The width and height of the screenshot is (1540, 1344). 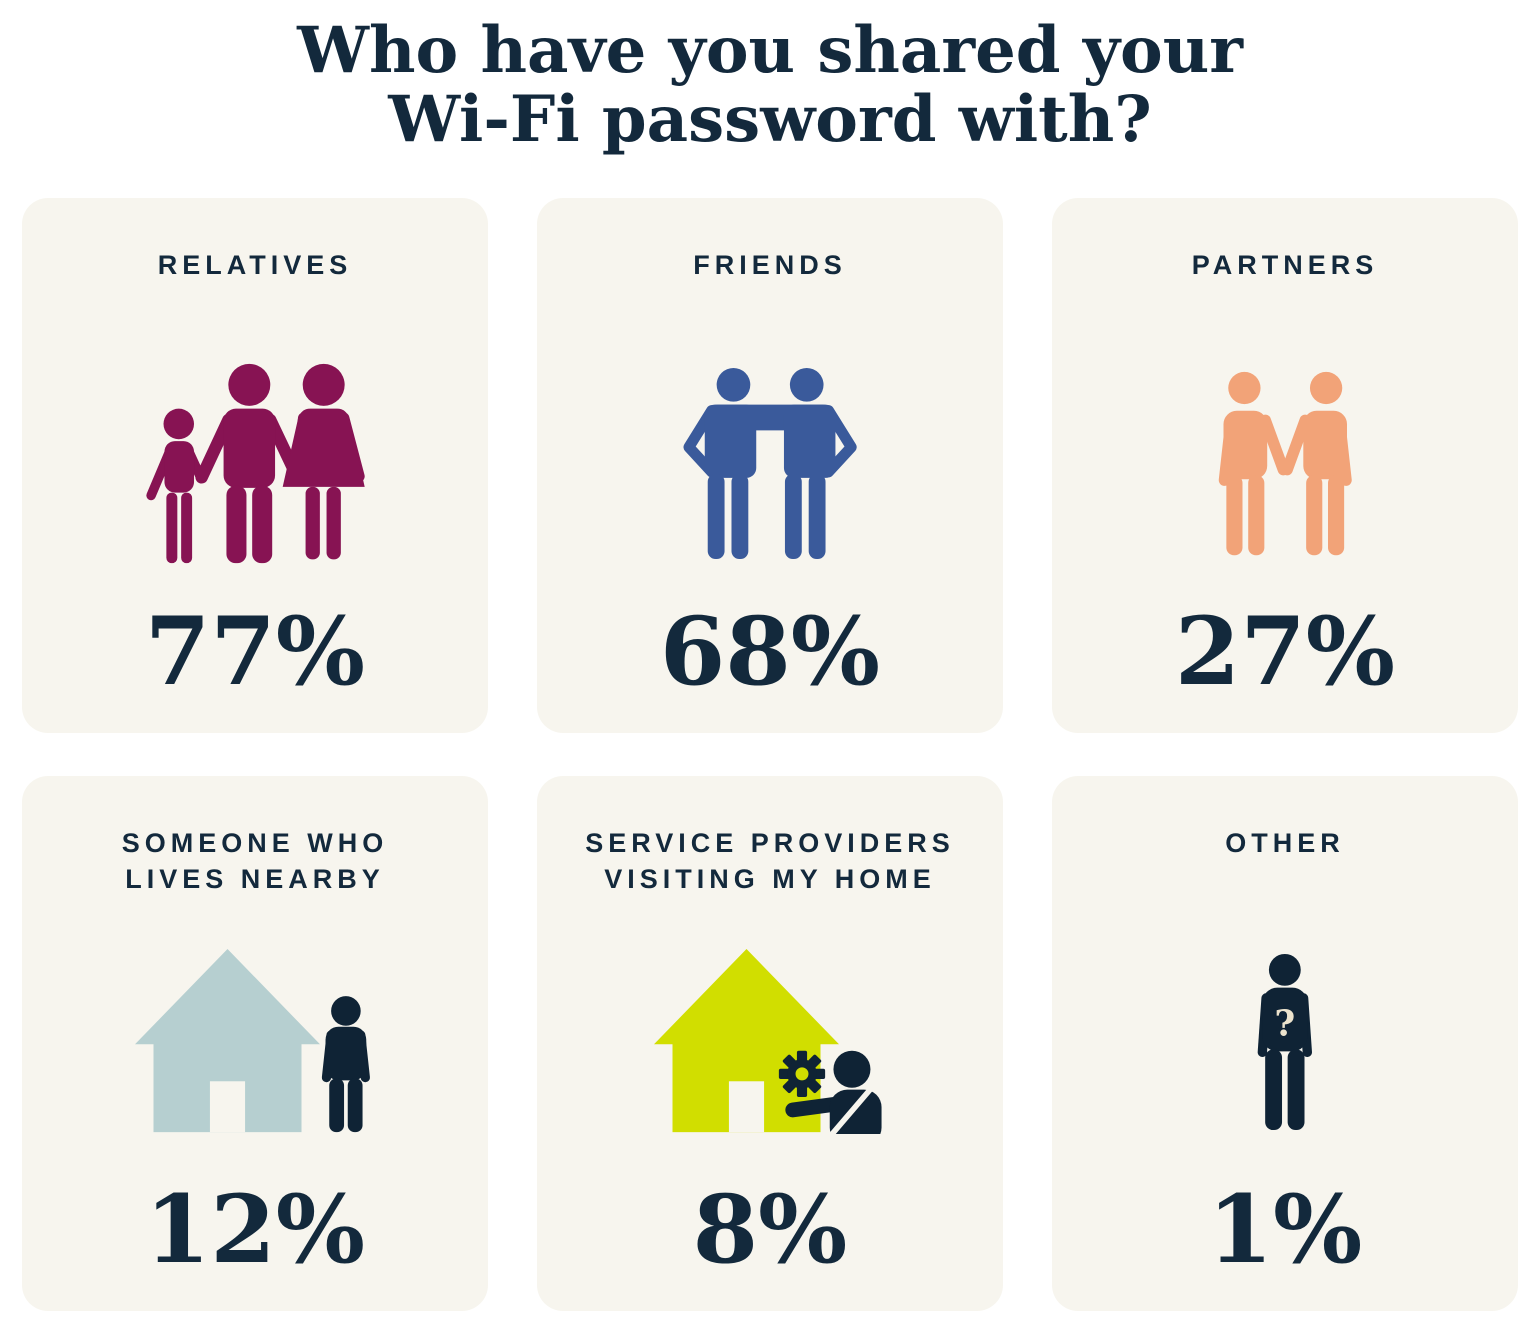 I want to click on card-someone-nearby-label: SOMEONE WHO LIVES NEARBY, so click(x=255, y=861).